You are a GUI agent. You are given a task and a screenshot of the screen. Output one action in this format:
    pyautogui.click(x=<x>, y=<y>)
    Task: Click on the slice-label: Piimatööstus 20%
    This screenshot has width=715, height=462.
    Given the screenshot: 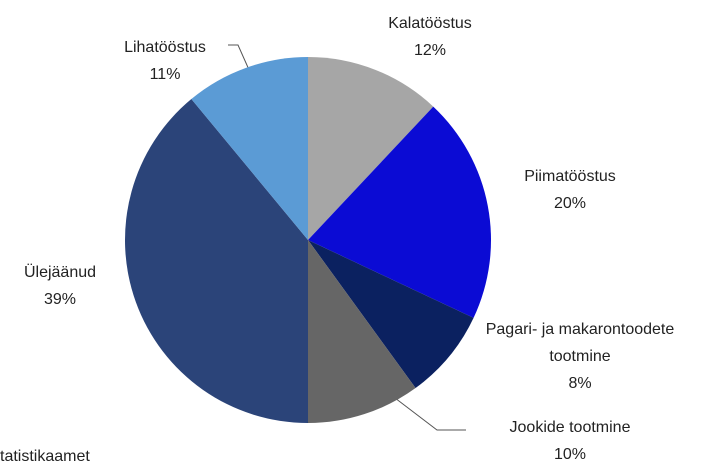 What is the action you would take?
    pyautogui.click(x=570, y=190)
    